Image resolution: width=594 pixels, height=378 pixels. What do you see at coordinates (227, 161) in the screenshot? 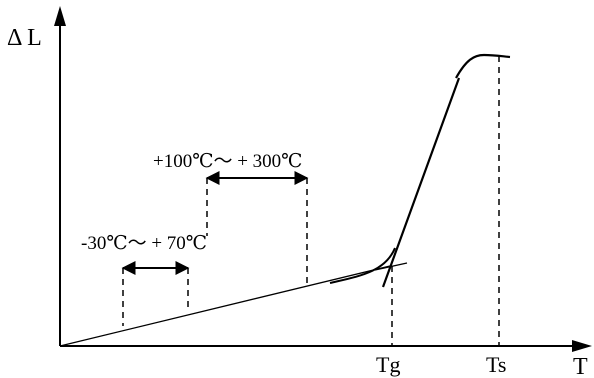
I see `high-range-label: +100℃～ + 300℃` at bounding box center [227, 161].